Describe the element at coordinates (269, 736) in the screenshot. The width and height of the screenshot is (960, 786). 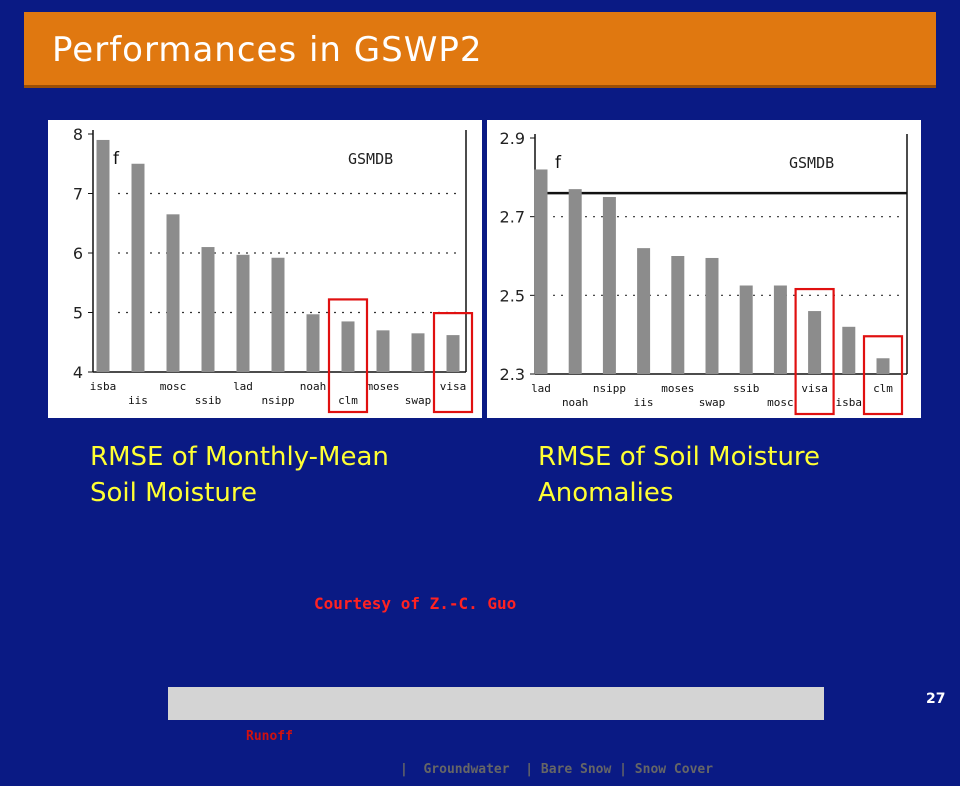
I see `footer-link-runoff: Runoff` at that location.